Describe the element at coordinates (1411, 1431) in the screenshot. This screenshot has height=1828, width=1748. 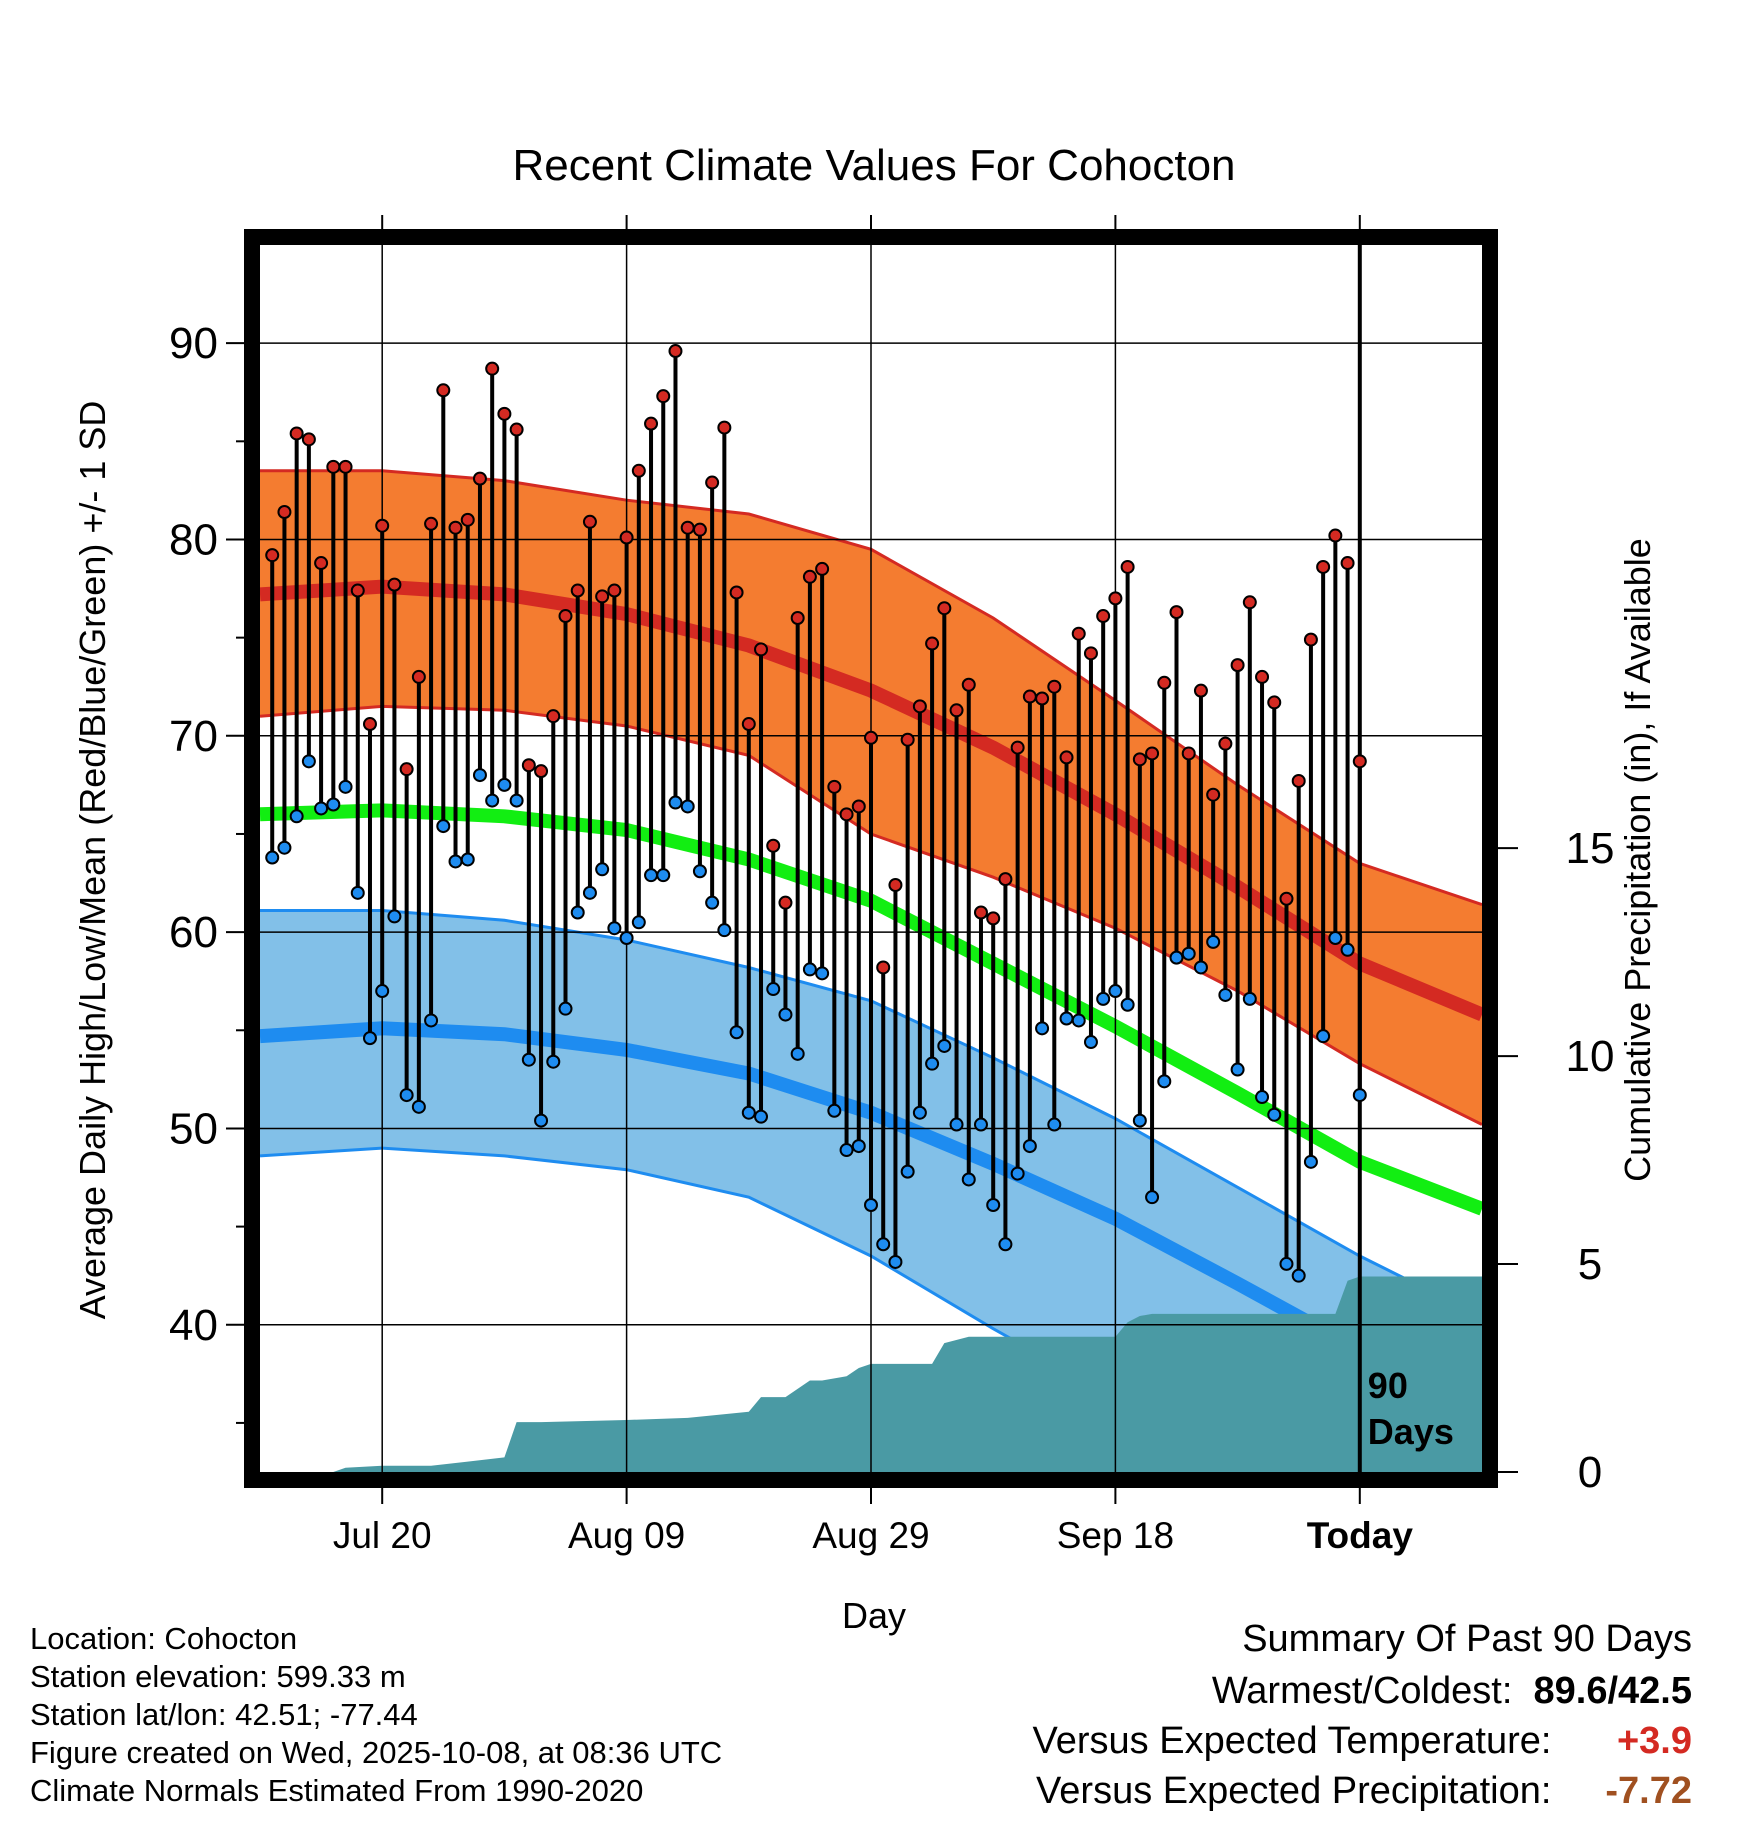
I see `today-window-label-2: Days` at that location.